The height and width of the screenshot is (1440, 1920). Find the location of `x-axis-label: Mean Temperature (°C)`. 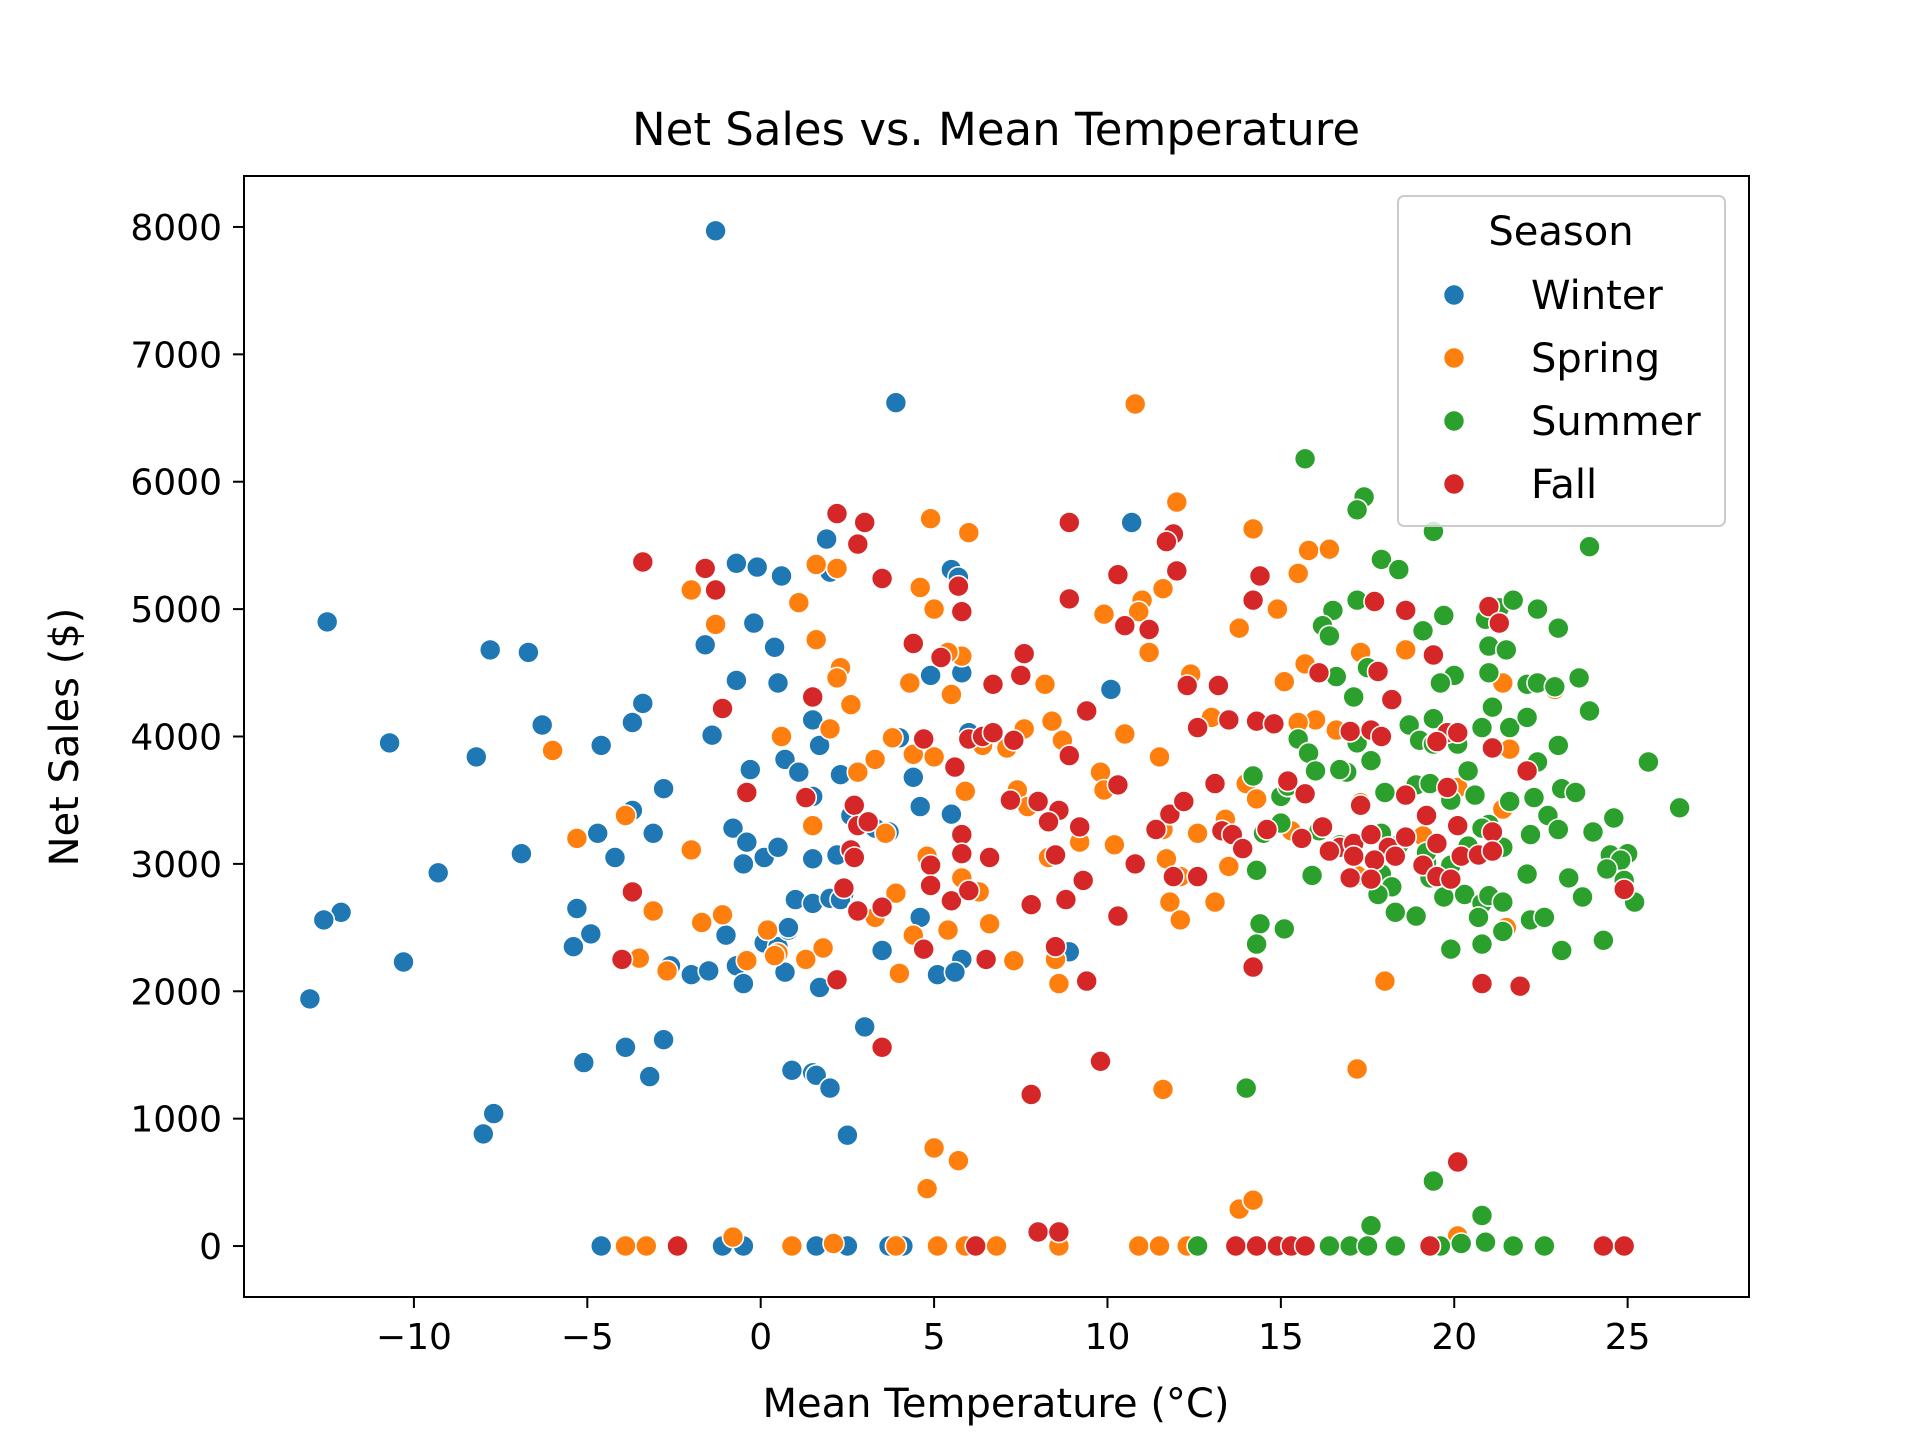

x-axis-label: Mean Temperature (°C) is located at coordinates (996, 1404).